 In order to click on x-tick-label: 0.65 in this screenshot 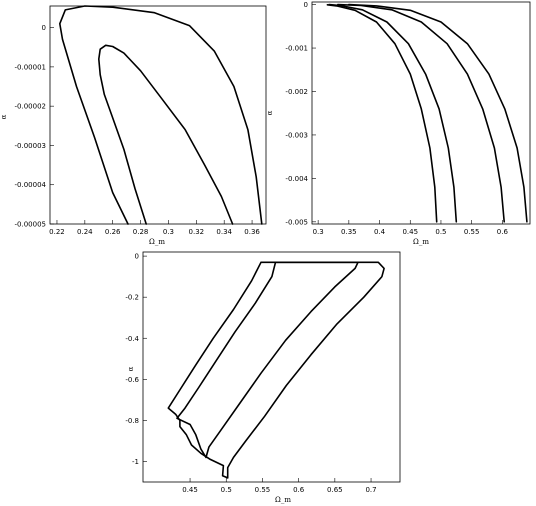, I will do `click(335, 490)`.